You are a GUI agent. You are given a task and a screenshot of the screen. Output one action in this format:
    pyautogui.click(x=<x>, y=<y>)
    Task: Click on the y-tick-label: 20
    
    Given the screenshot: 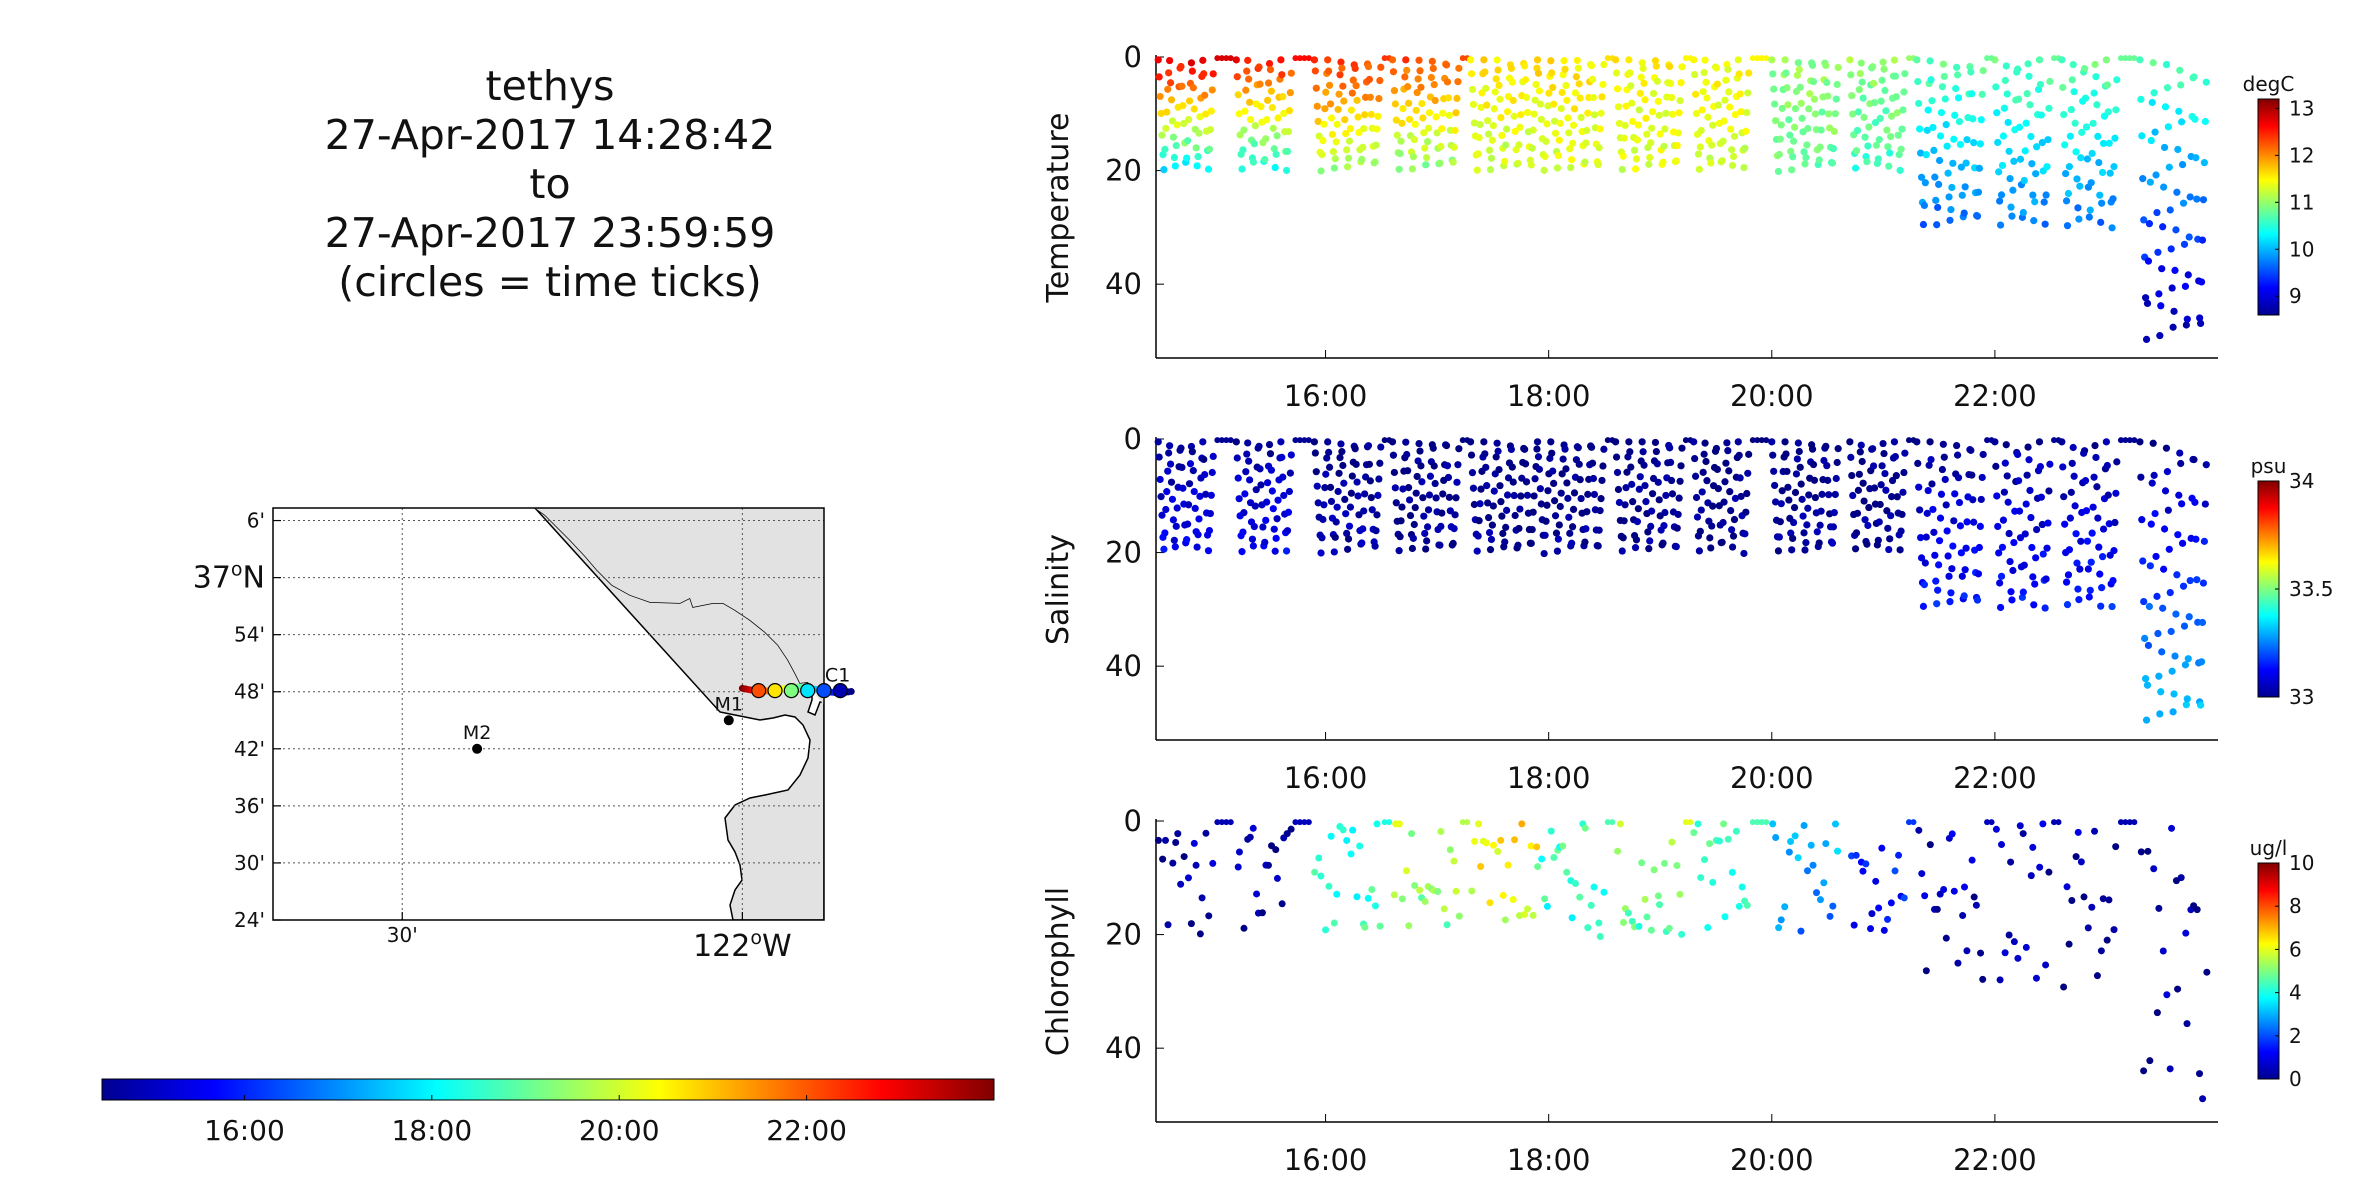 What is the action you would take?
    pyautogui.click(x=1123, y=935)
    